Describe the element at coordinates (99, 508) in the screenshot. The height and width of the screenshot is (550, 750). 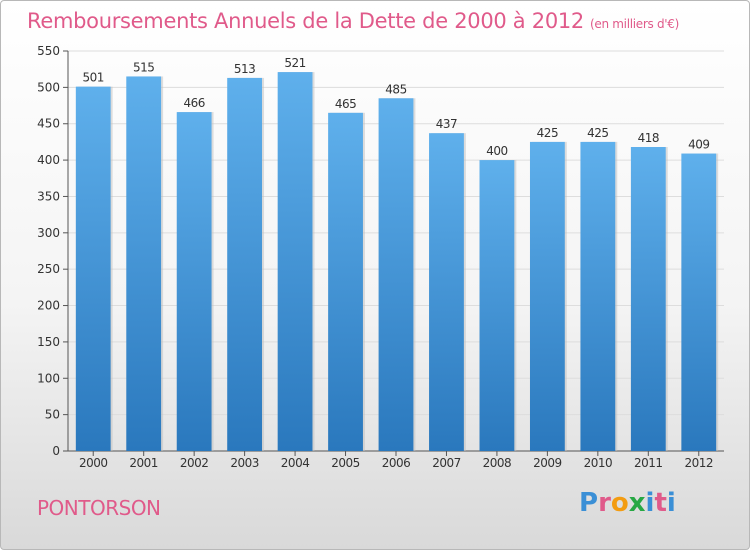
I see `town-name: PONTORSON` at that location.